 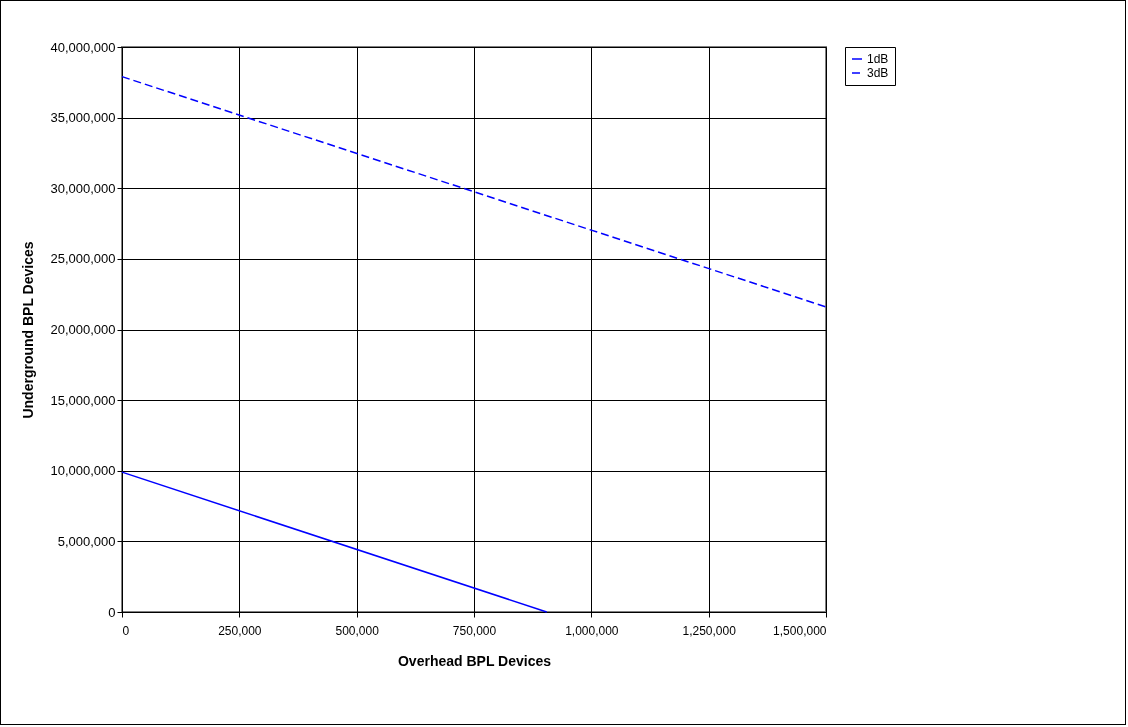 I want to click on y-tick-label: 35,000,000, so click(x=83, y=118).